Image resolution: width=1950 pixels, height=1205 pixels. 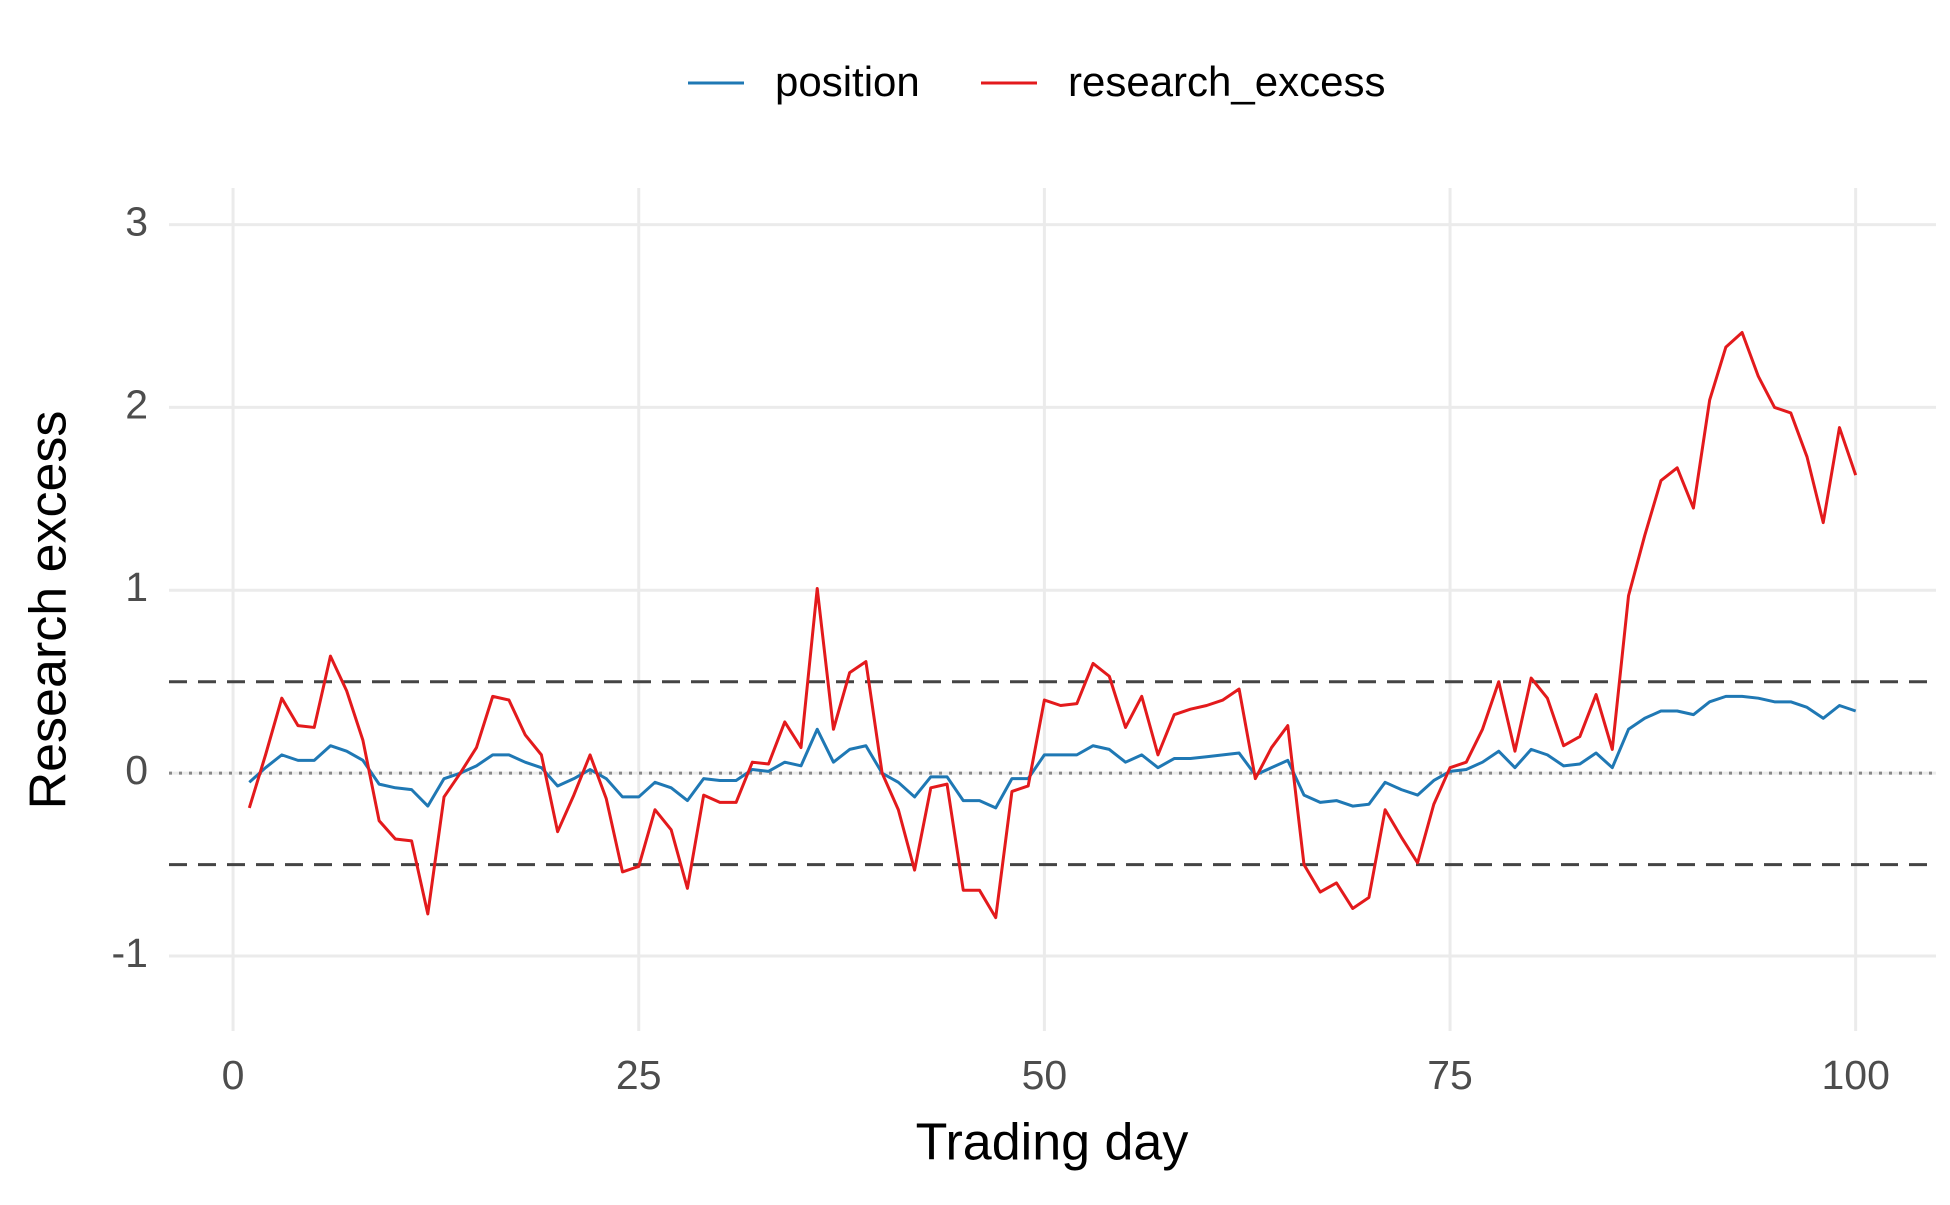 What do you see at coordinates (1855, 1075) in the screenshot?
I see `x-tick-label: 100` at bounding box center [1855, 1075].